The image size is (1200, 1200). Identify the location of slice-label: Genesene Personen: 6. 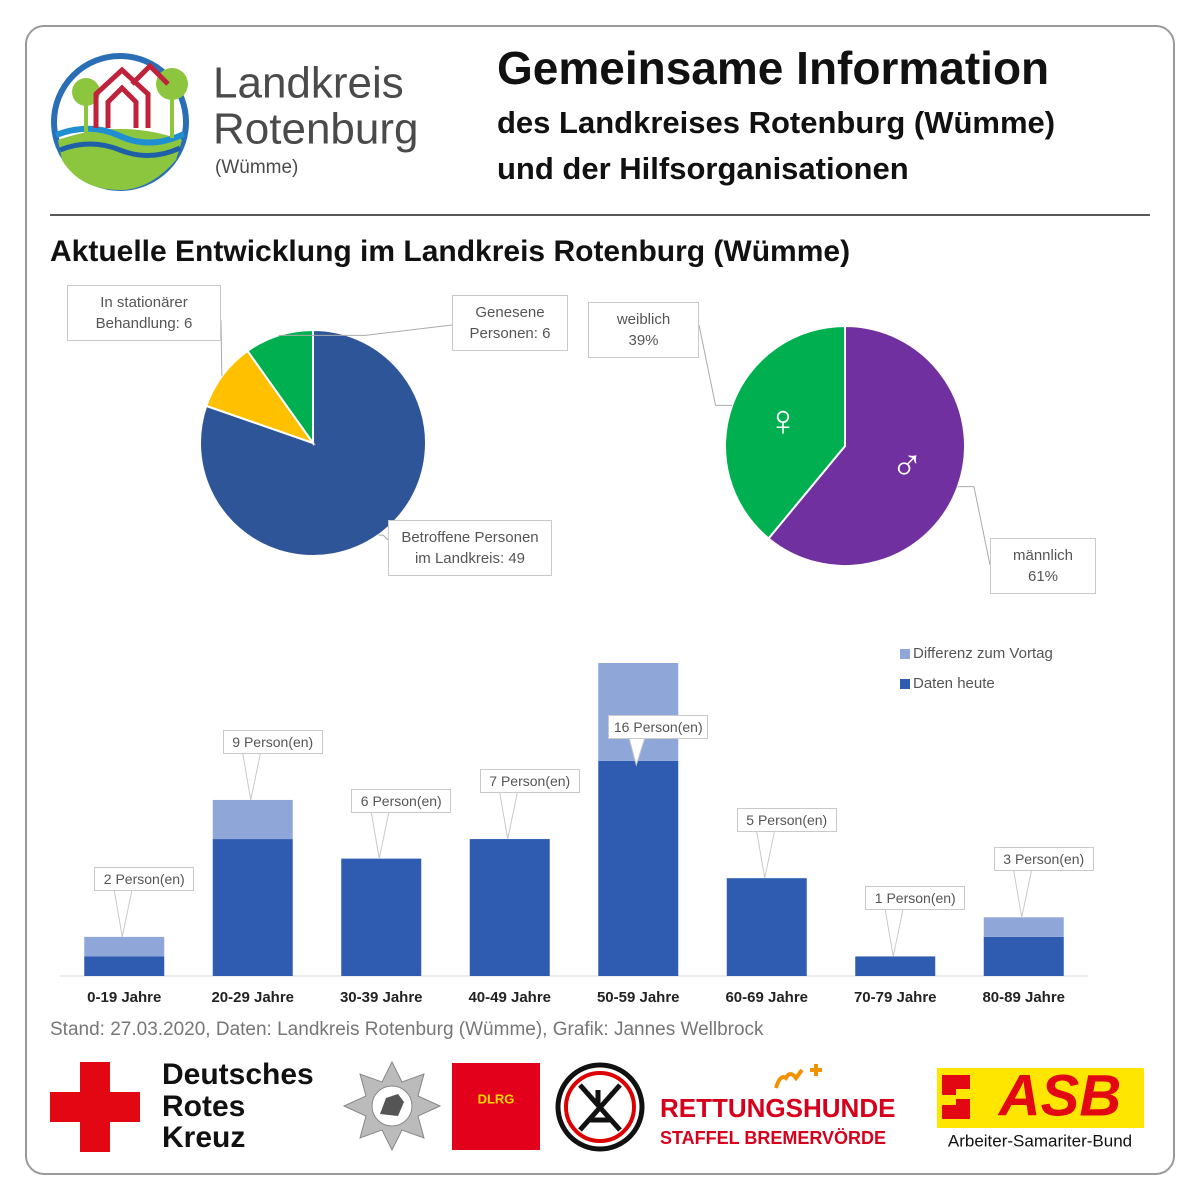
(510, 323).